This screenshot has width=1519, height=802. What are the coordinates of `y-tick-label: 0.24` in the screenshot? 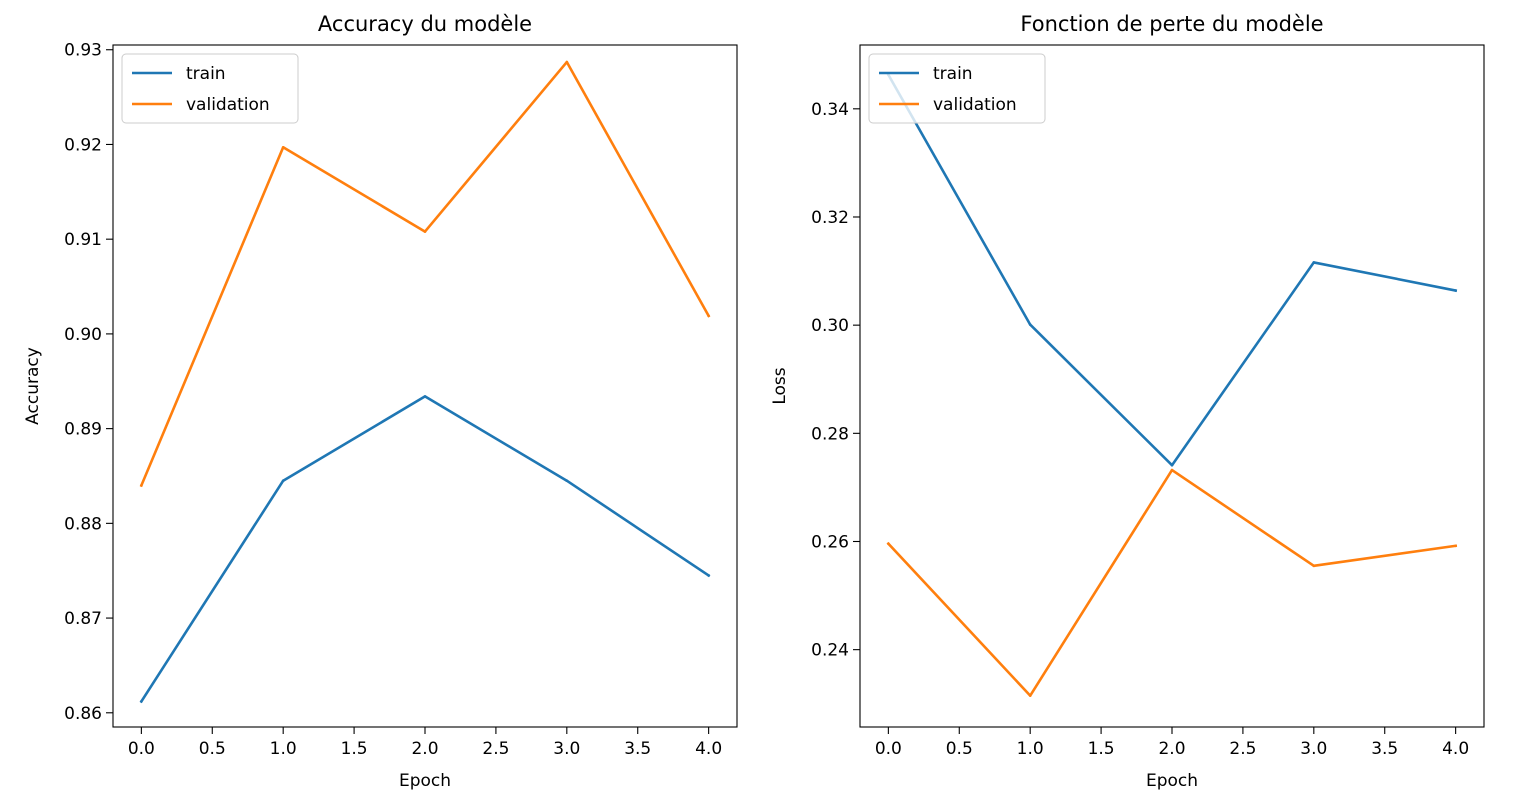 It's located at (830, 651).